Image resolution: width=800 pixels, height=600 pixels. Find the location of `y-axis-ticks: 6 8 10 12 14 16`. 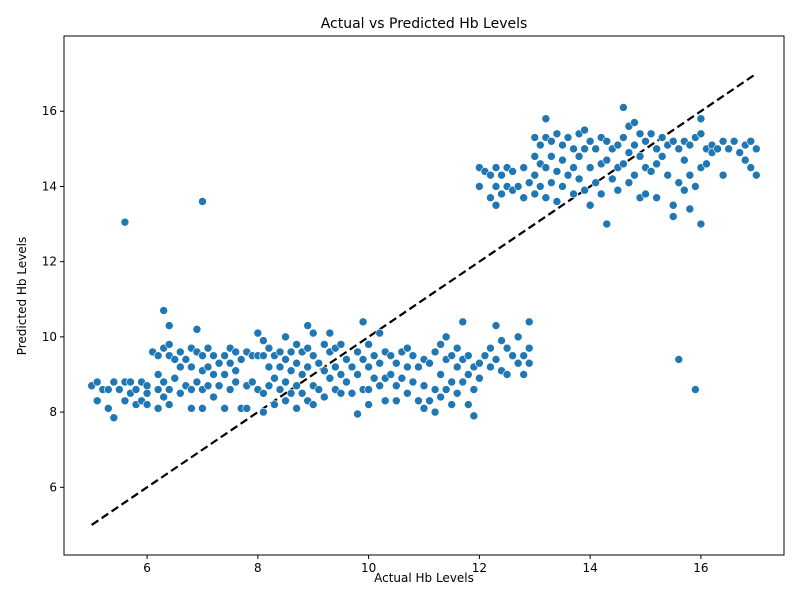

y-axis-ticks: 6 8 10 12 14 16 is located at coordinates (53, 299).